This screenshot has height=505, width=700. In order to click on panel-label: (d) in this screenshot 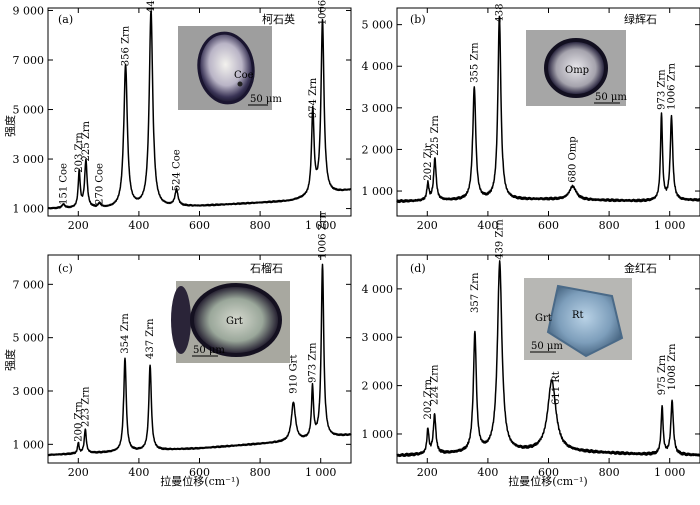, I will do `click(418, 268)`.